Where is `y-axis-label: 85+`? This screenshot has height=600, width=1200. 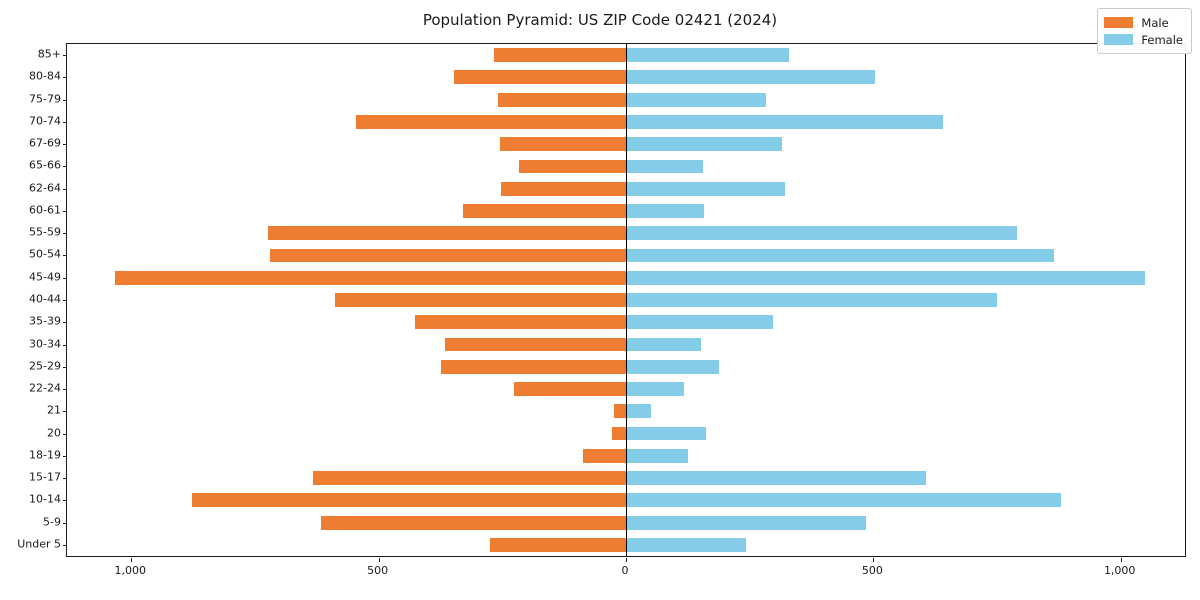
y-axis-label: 85+ is located at coordinates (49, 54).